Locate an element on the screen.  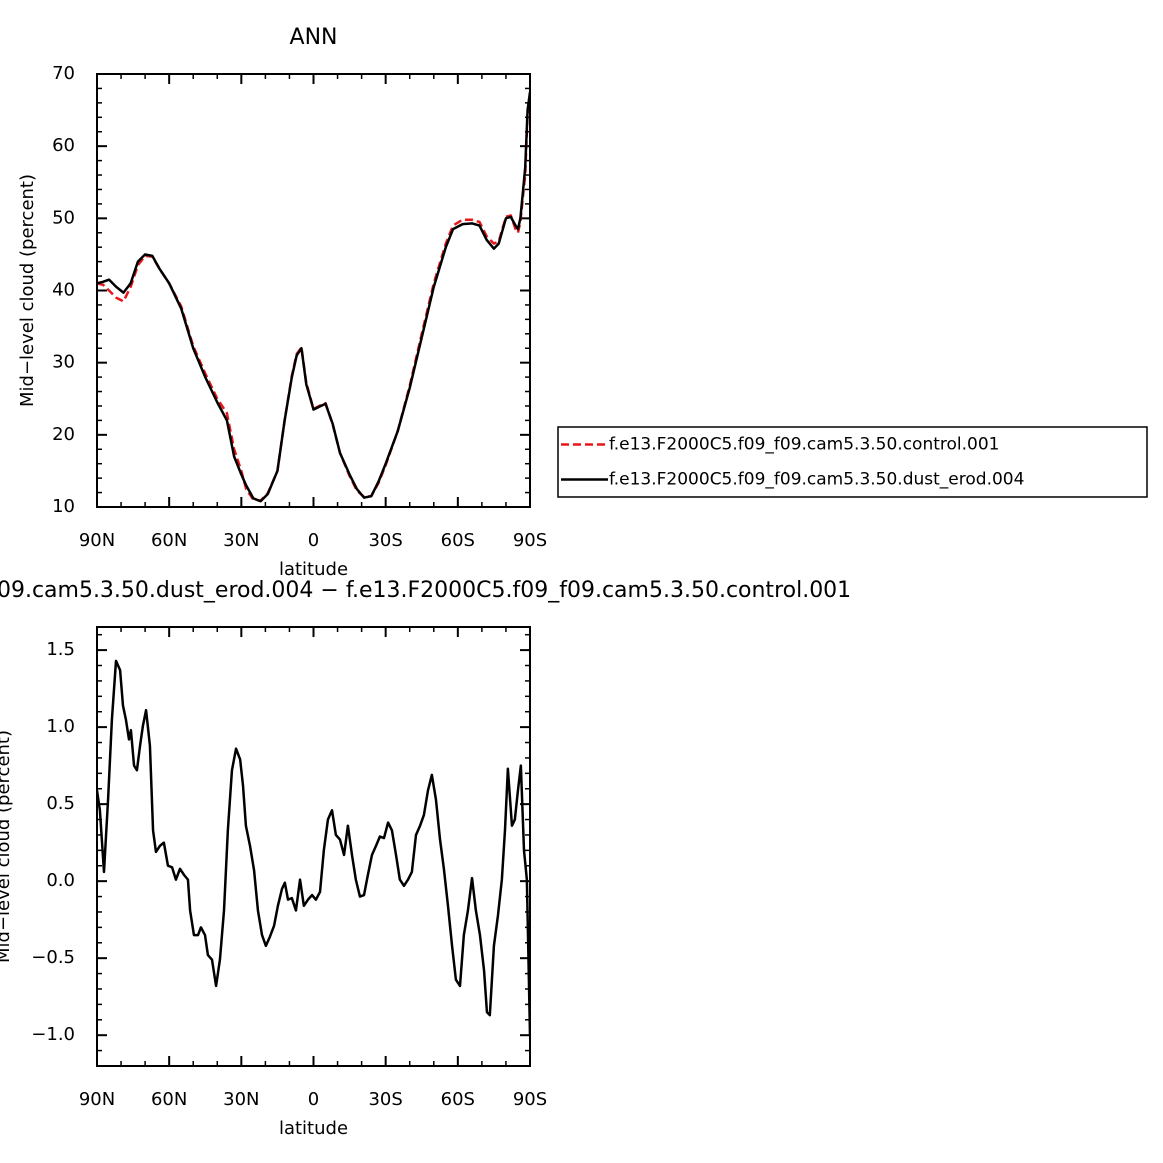
y-tick-label: 70 is located at coordinates (63, 73).